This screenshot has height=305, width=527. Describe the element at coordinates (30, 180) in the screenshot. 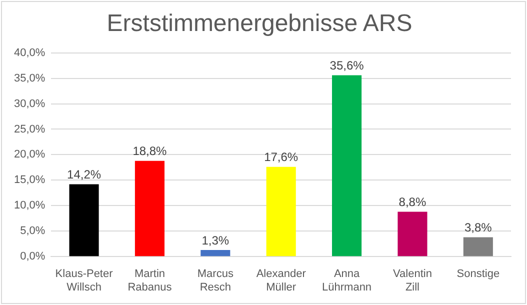

I see `y-tick-label: 15,0%` at that location.